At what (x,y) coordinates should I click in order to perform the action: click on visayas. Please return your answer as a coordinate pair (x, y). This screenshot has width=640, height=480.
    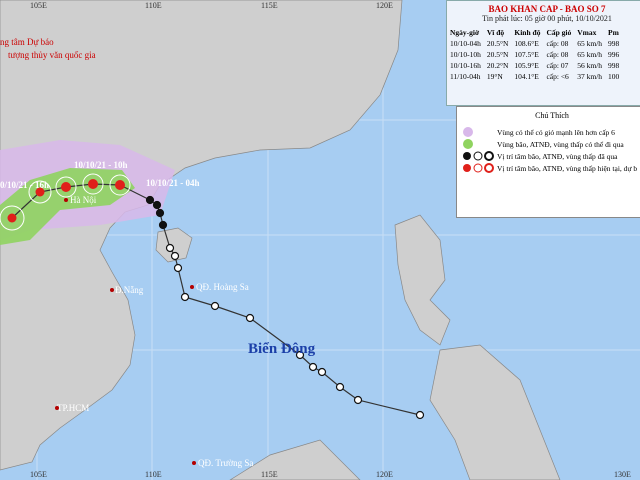
    Looking at the image, I should click on (495, 412).